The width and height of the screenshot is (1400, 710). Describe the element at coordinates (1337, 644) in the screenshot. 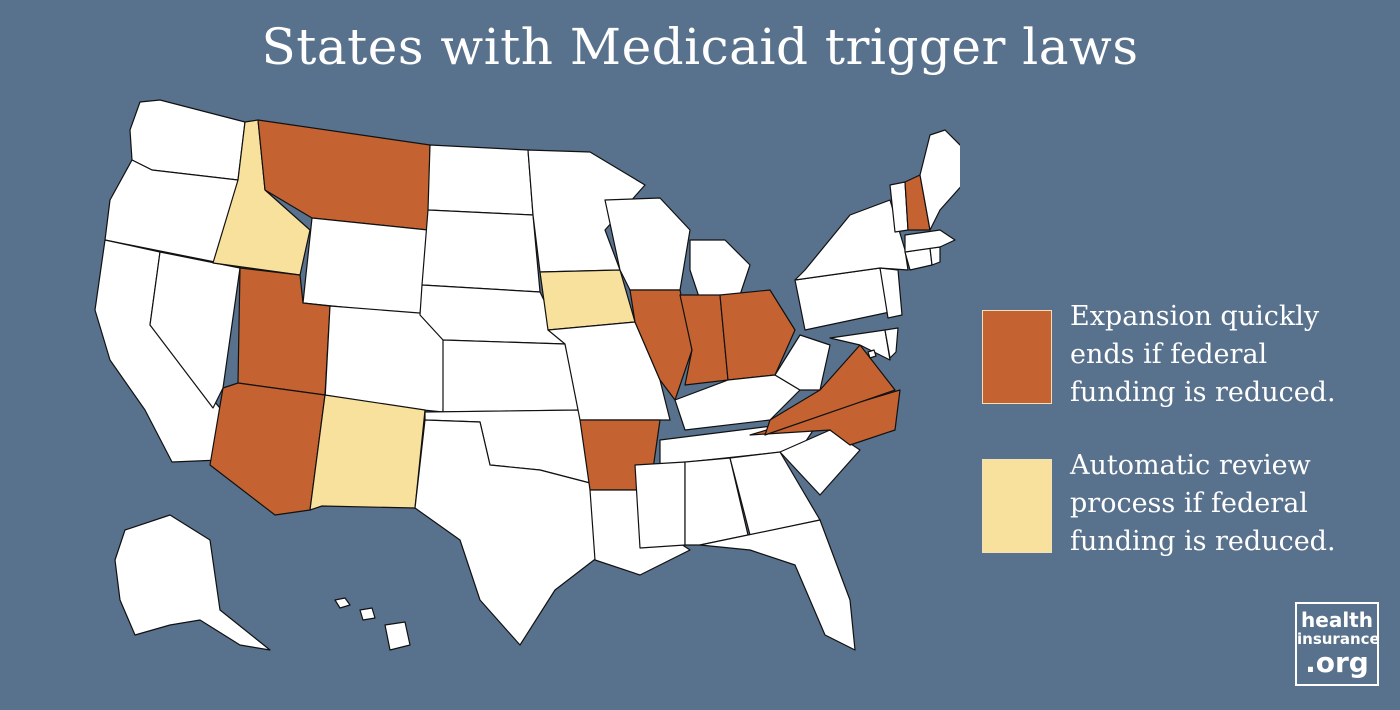

I see `healthinsurance-logo: health insurance .org` at that location.